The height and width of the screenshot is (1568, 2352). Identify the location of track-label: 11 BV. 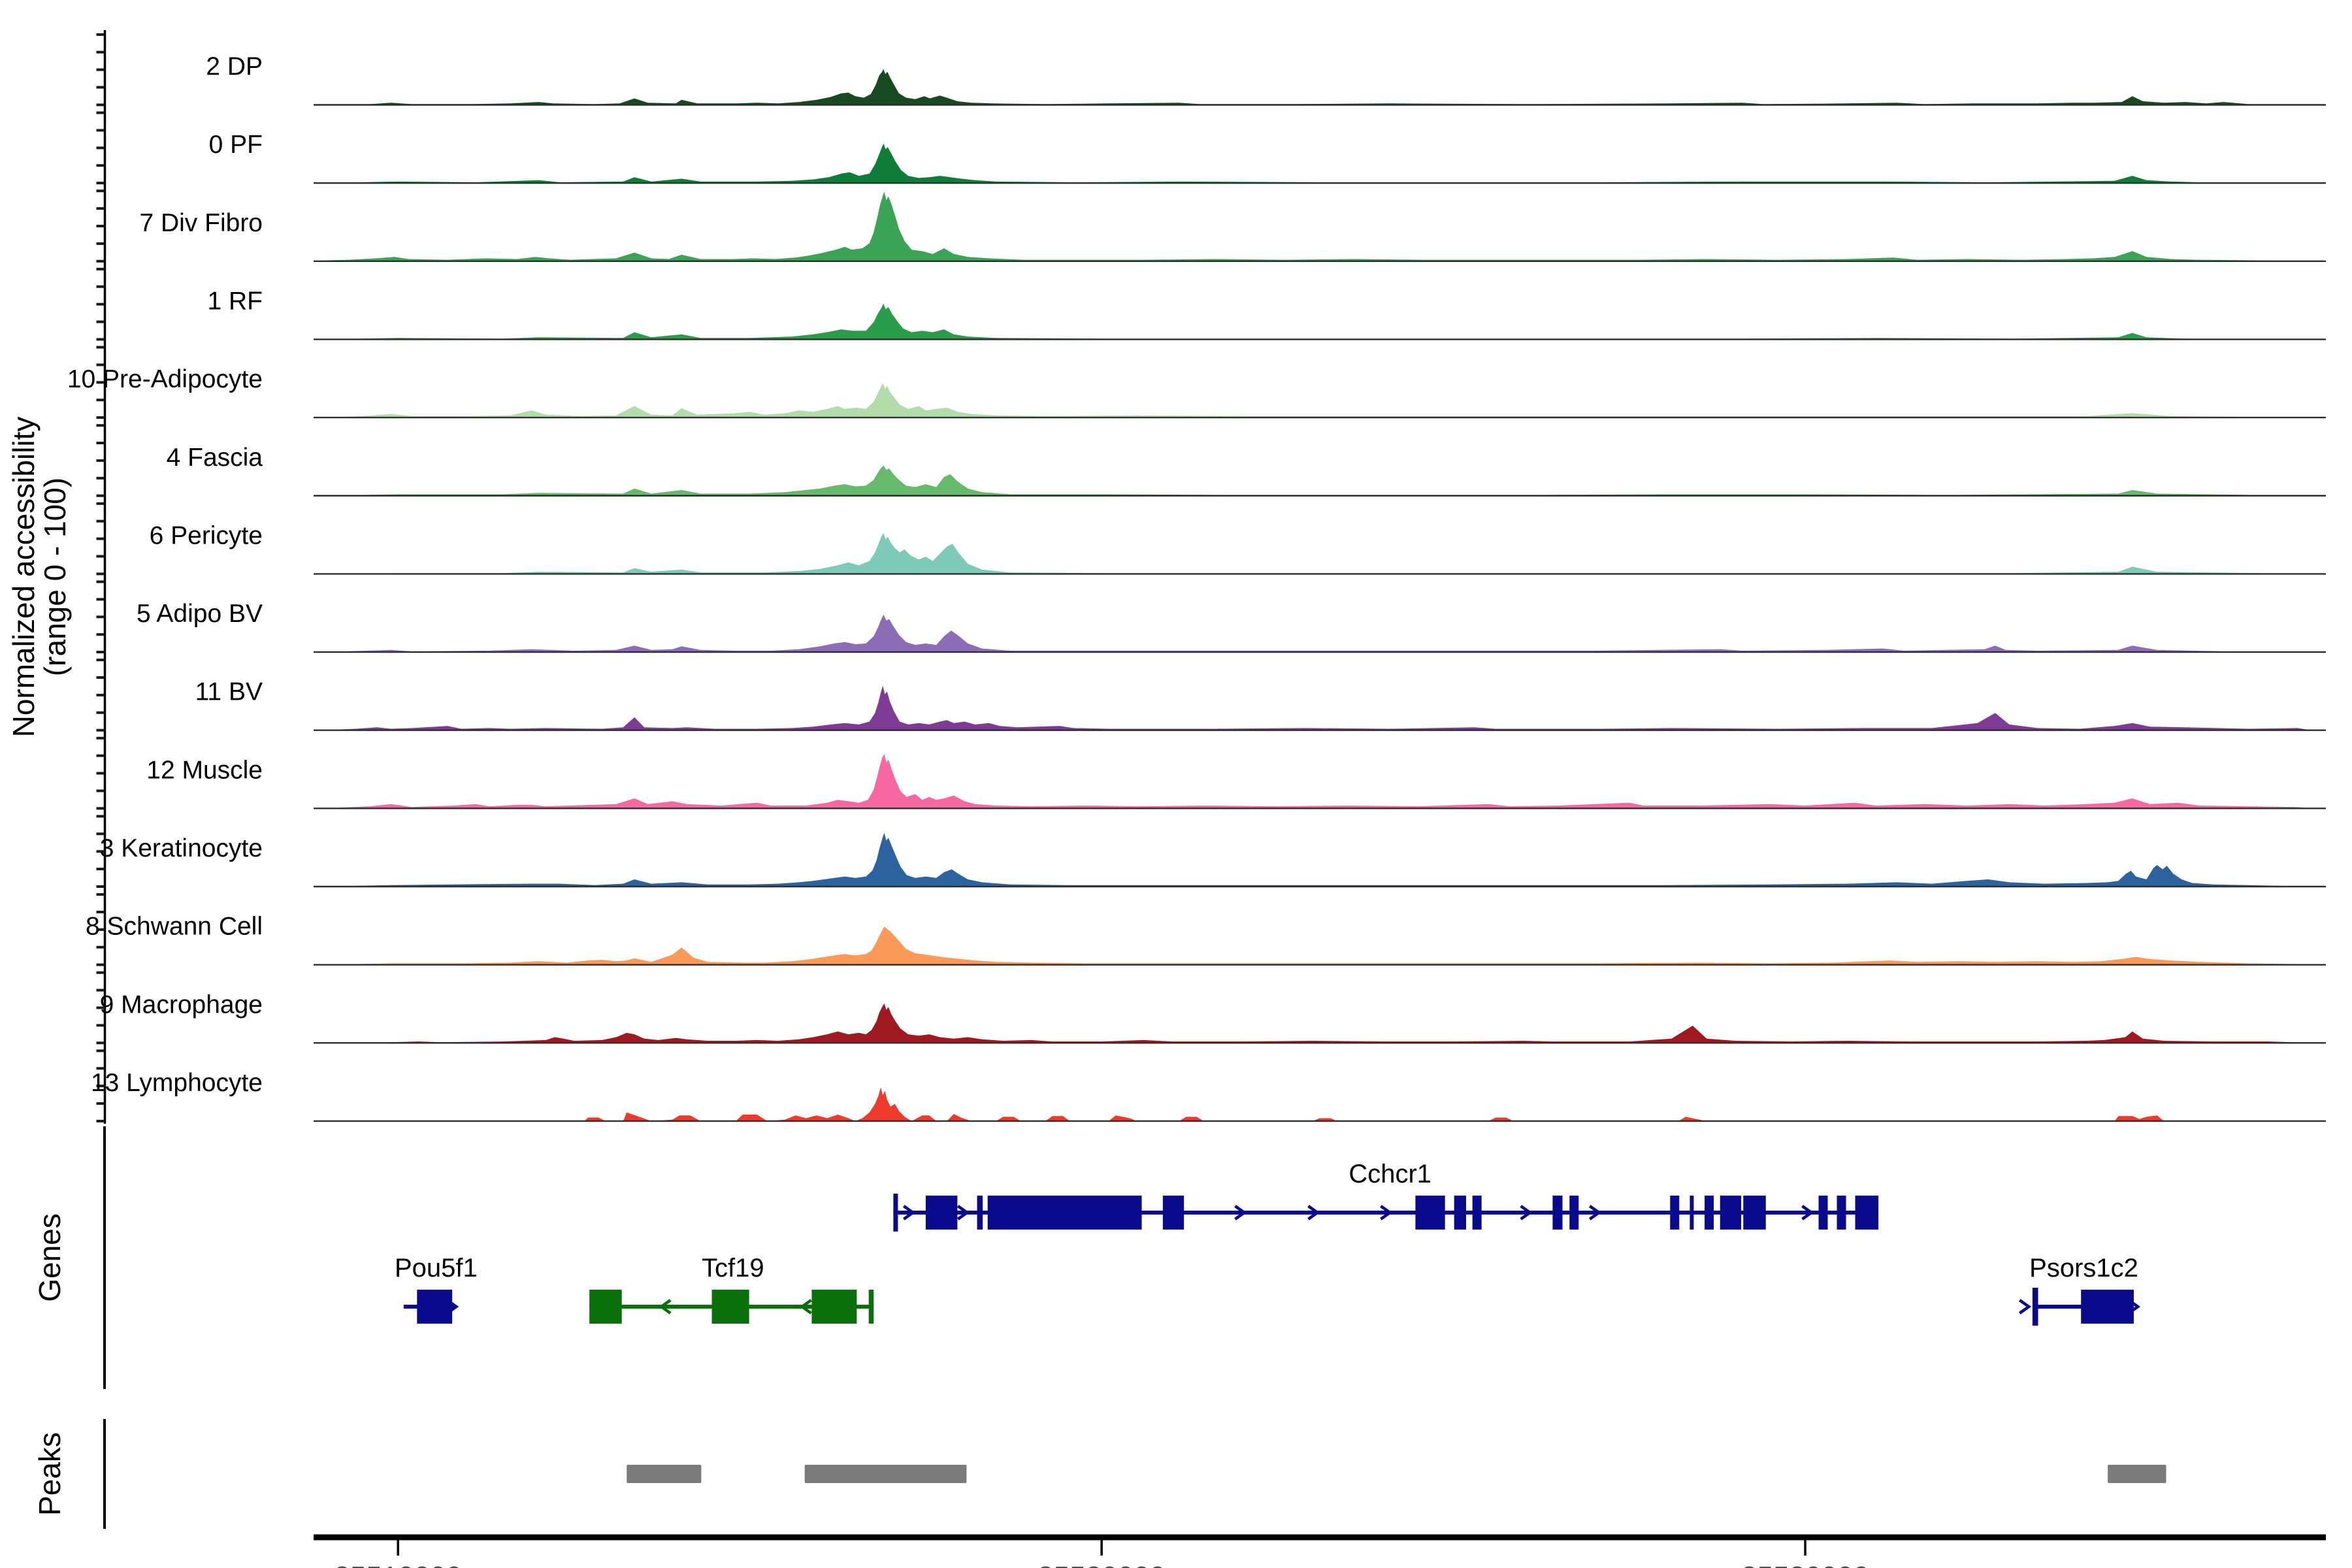
(229, 692).